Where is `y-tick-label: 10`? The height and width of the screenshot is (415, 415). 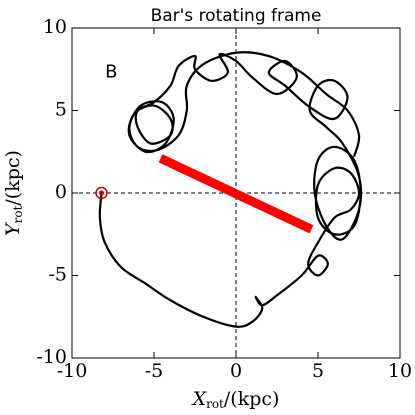 y-tick-label: 10 is located at coordinates (55, 27).